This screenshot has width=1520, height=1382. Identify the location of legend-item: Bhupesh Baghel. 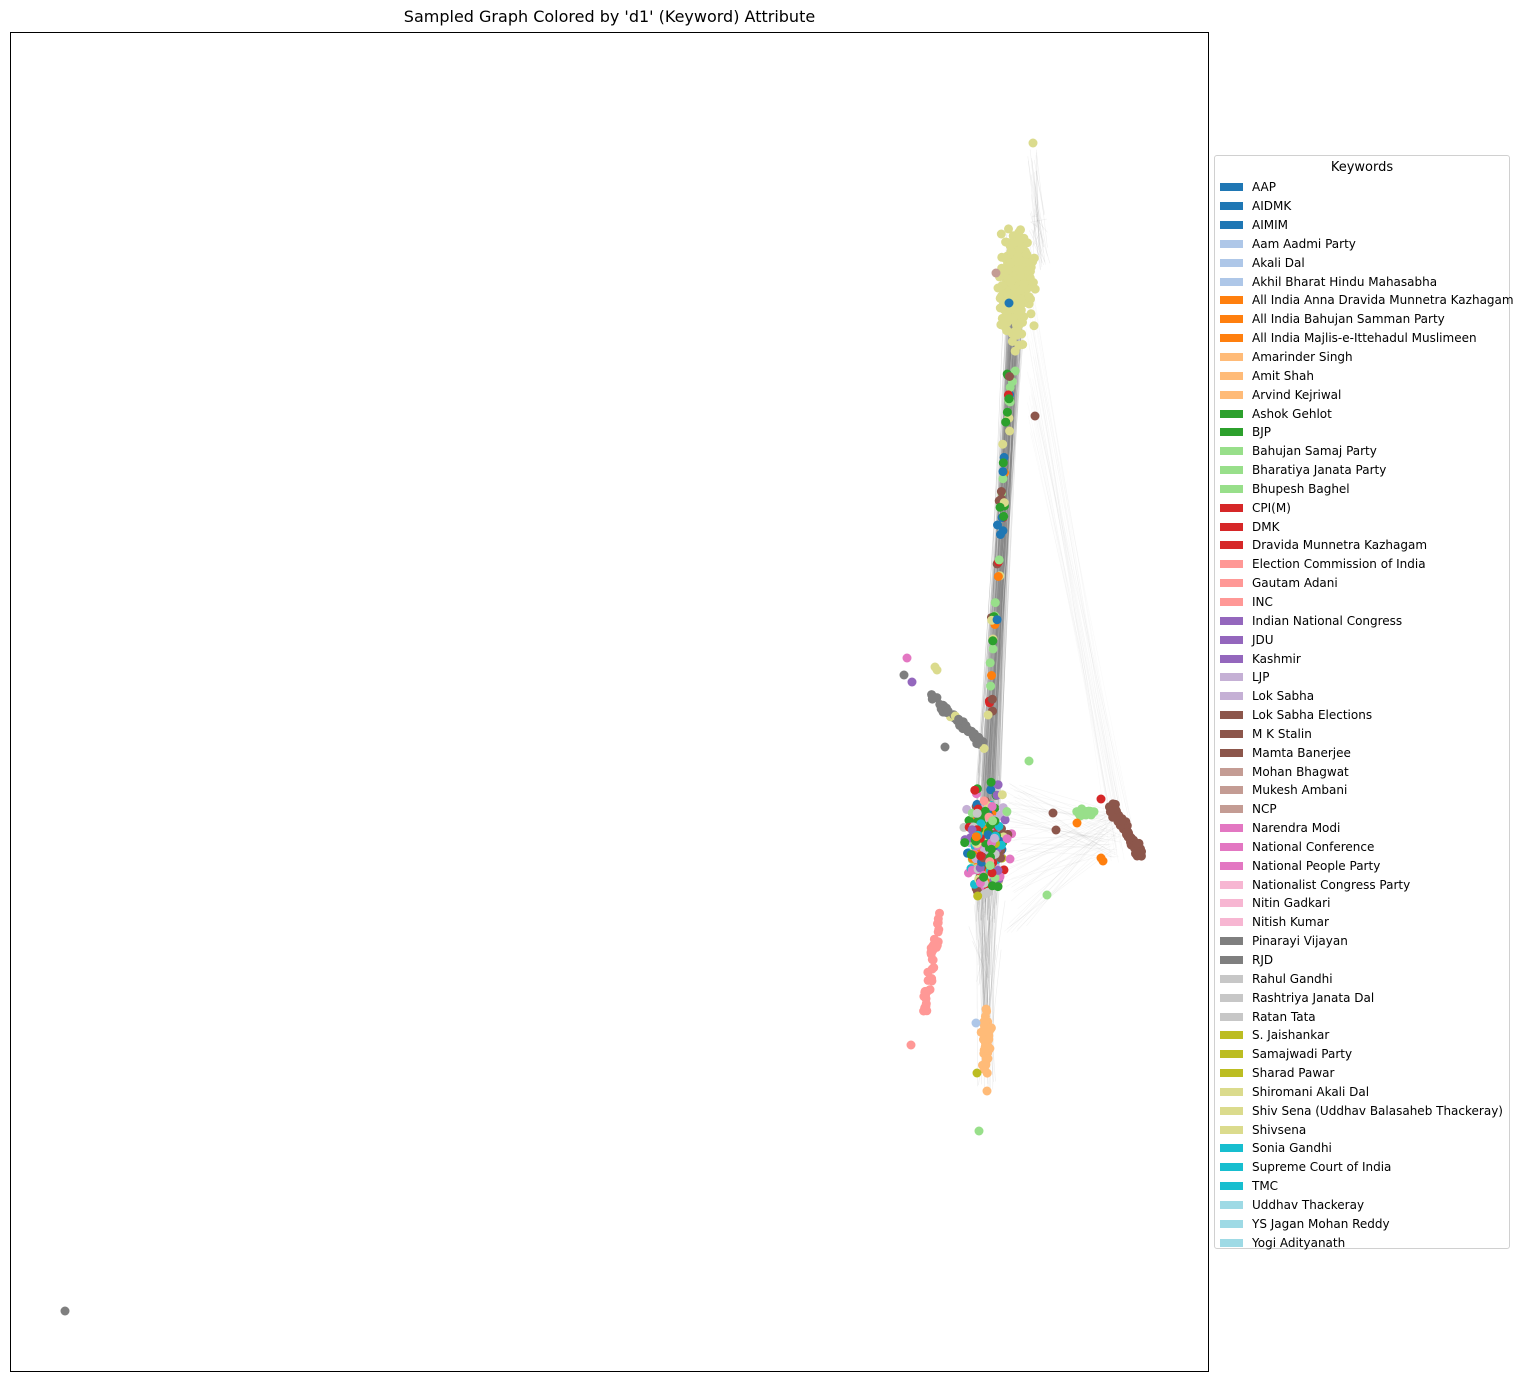
(1367, 489).